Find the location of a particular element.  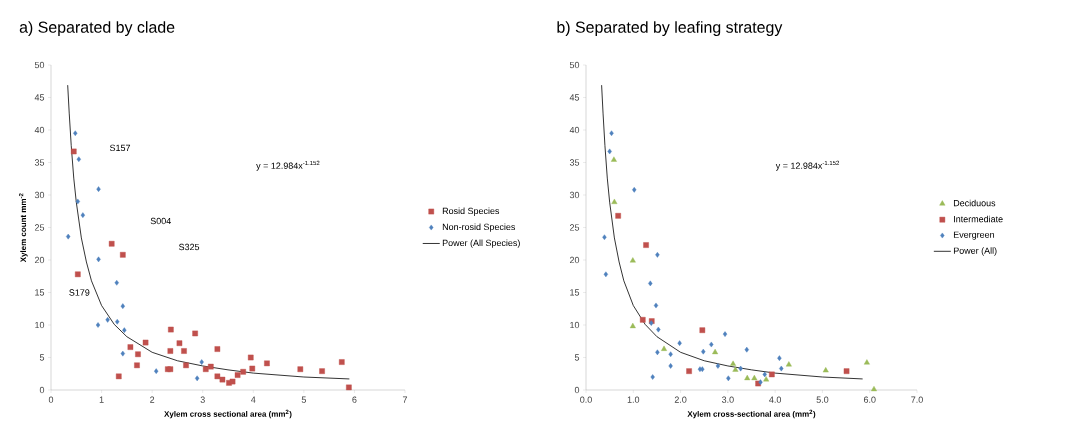

x-tick-label: 3 is located at coordinates (202, 399).